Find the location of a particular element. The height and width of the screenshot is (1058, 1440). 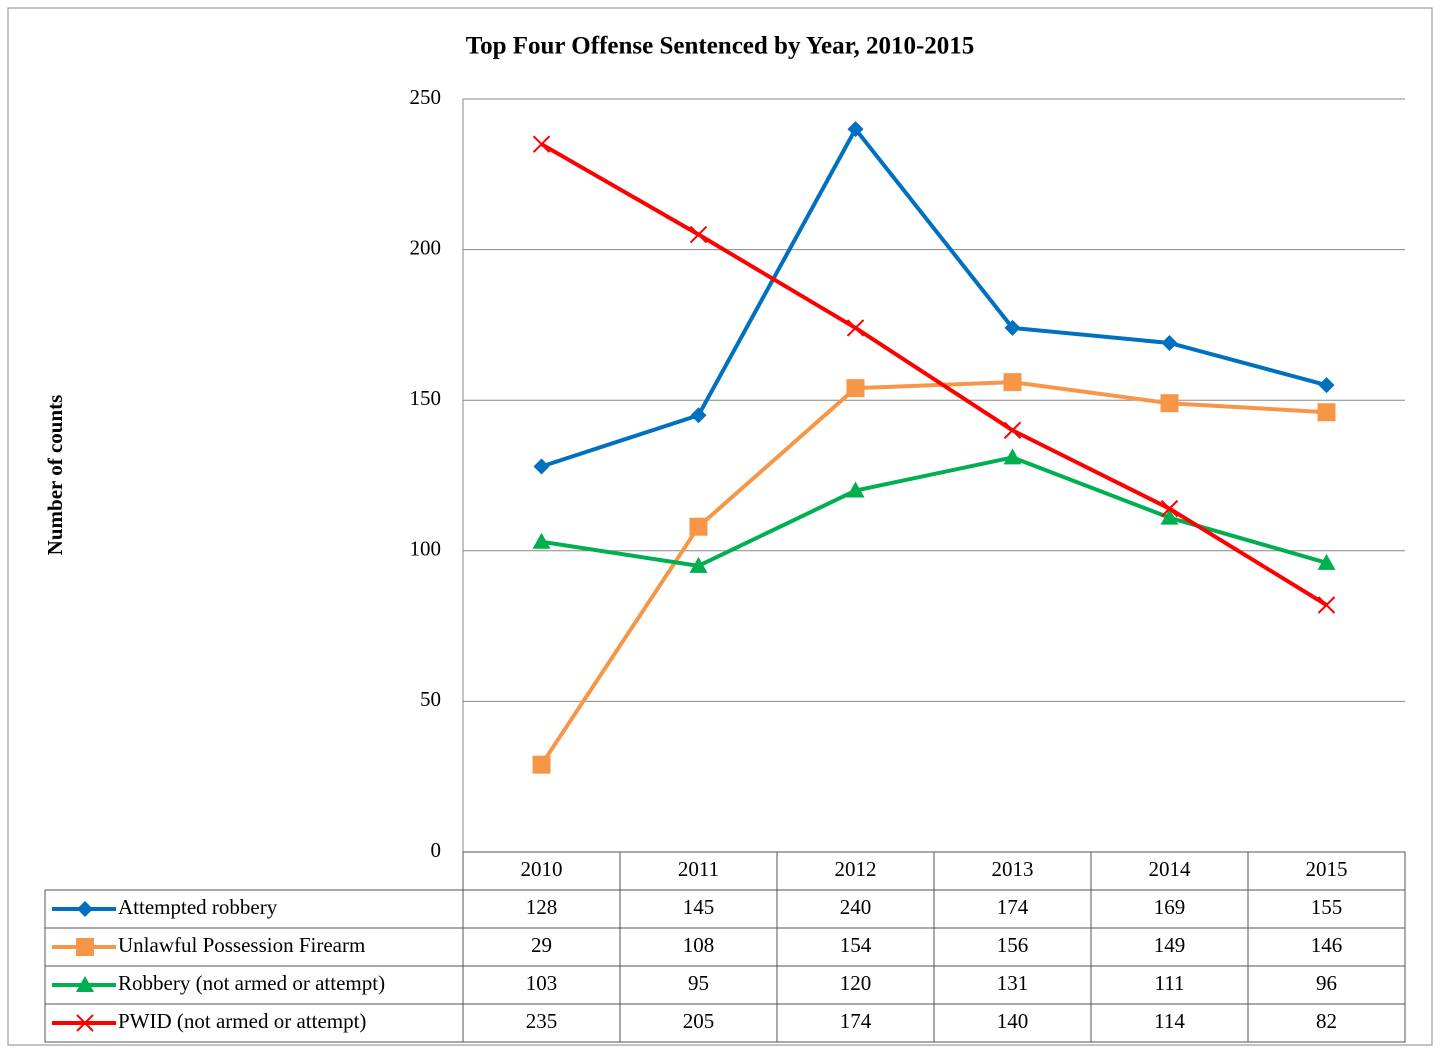

table-cell: 120 is located at coordinates (856, 983).